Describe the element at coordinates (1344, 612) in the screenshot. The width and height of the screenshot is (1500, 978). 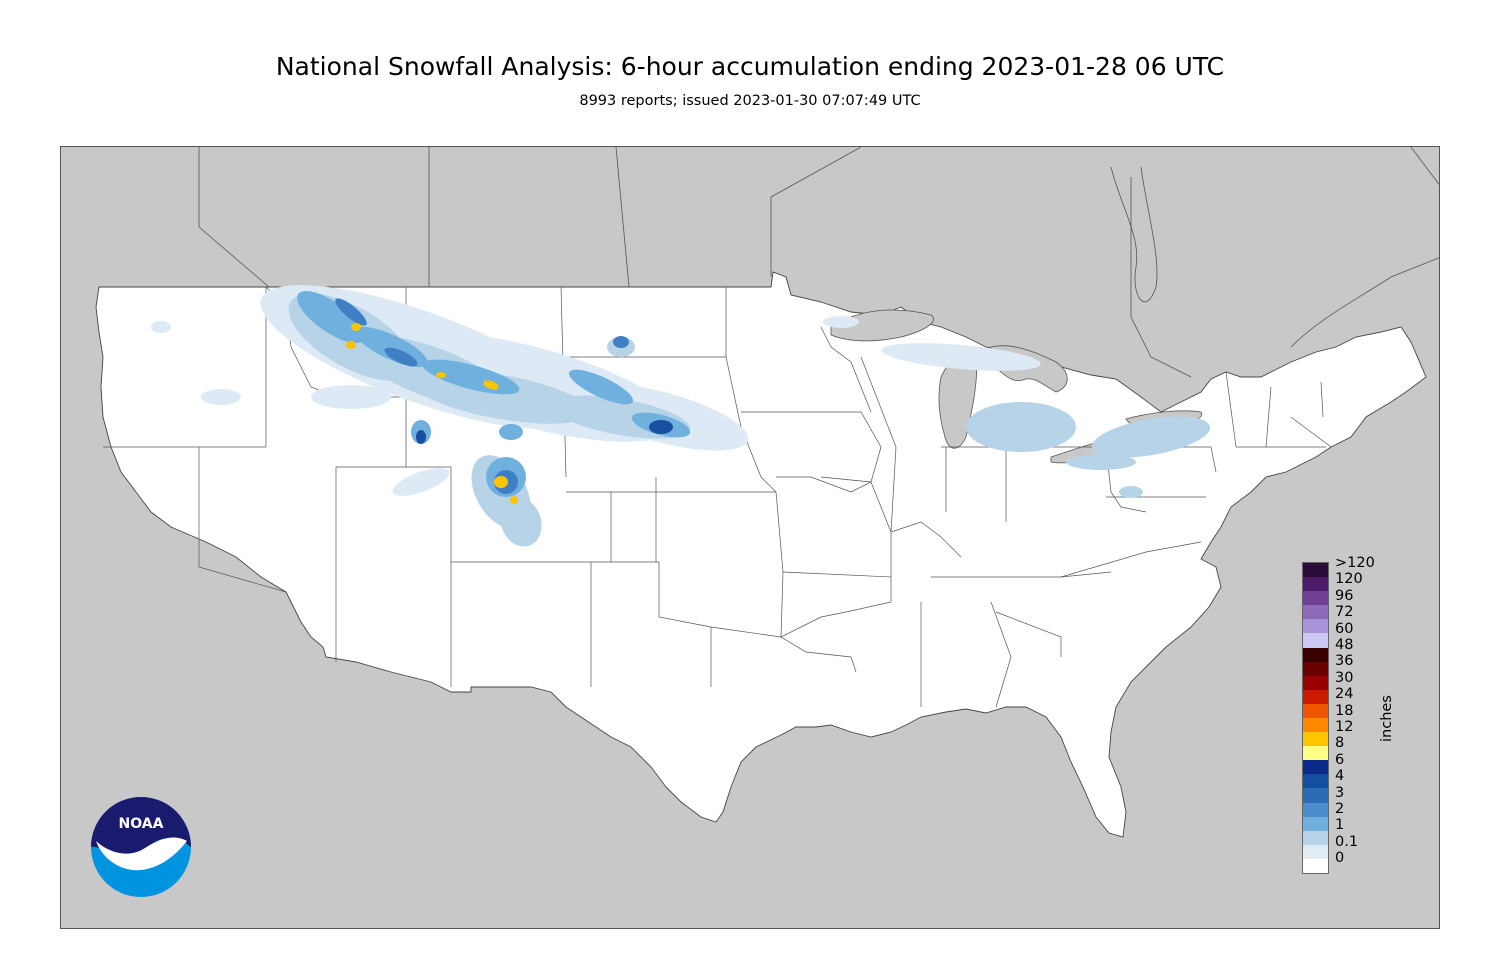
I see `legend-label: 72` at that location.